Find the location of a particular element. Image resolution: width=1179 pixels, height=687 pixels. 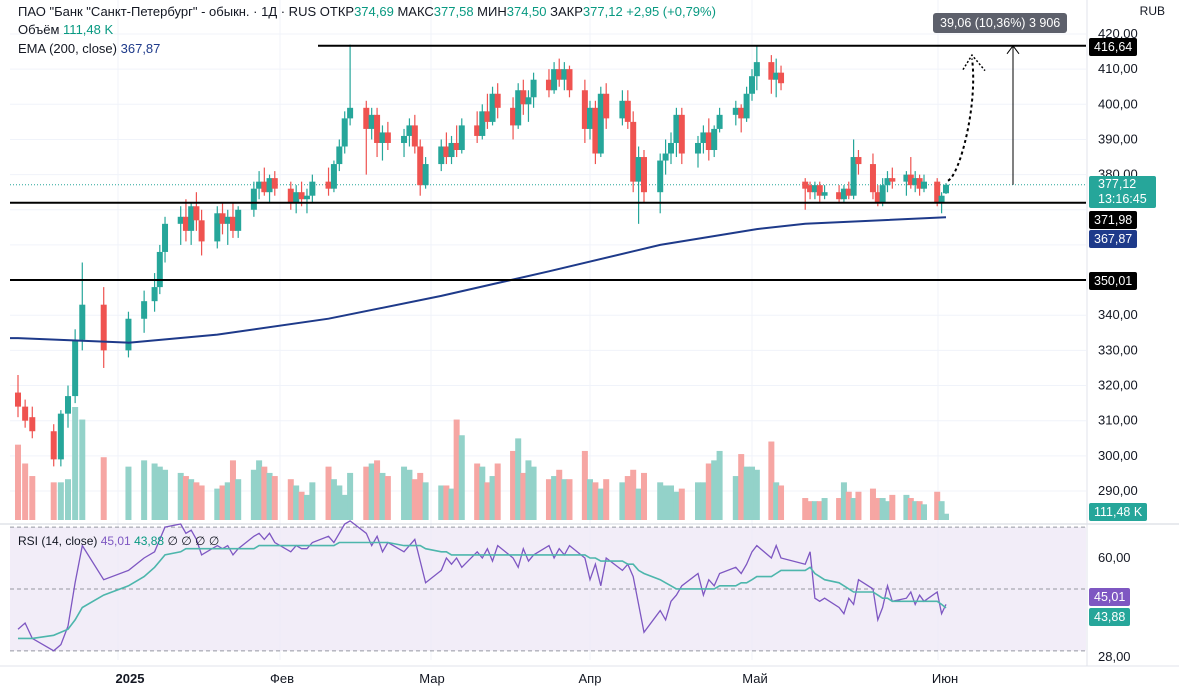

measure-label: 39,06 (10,36%) 3 906 is located at coordinates (1000, 23).